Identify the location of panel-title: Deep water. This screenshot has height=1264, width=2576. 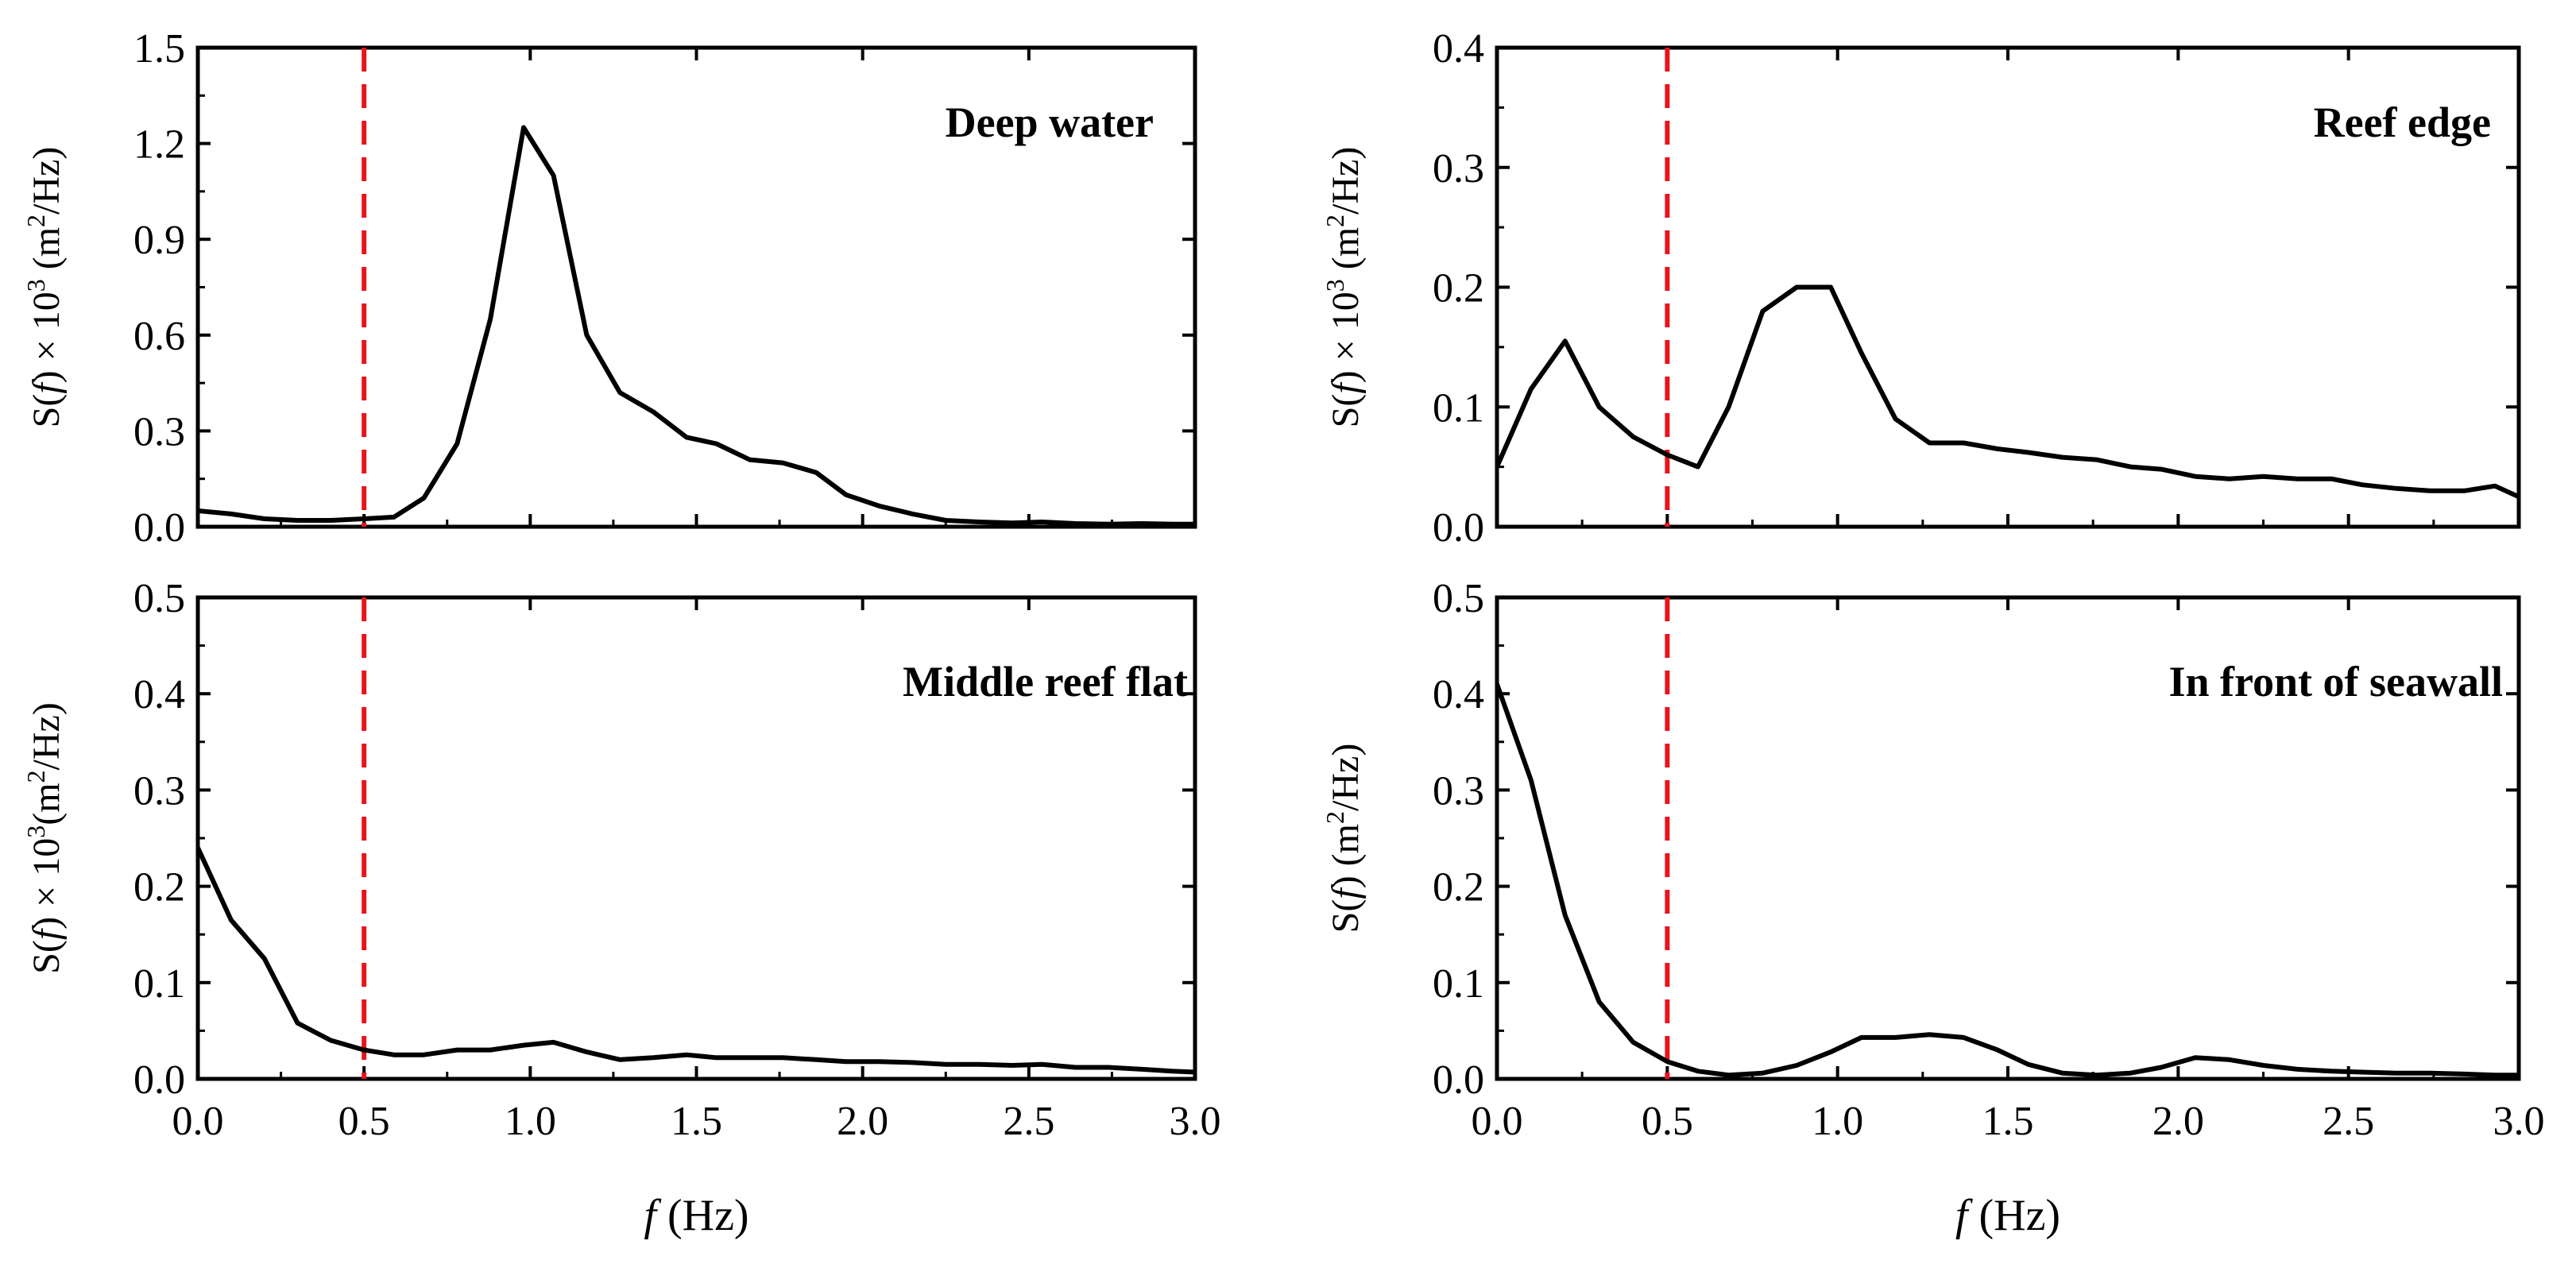
(1050, 122).